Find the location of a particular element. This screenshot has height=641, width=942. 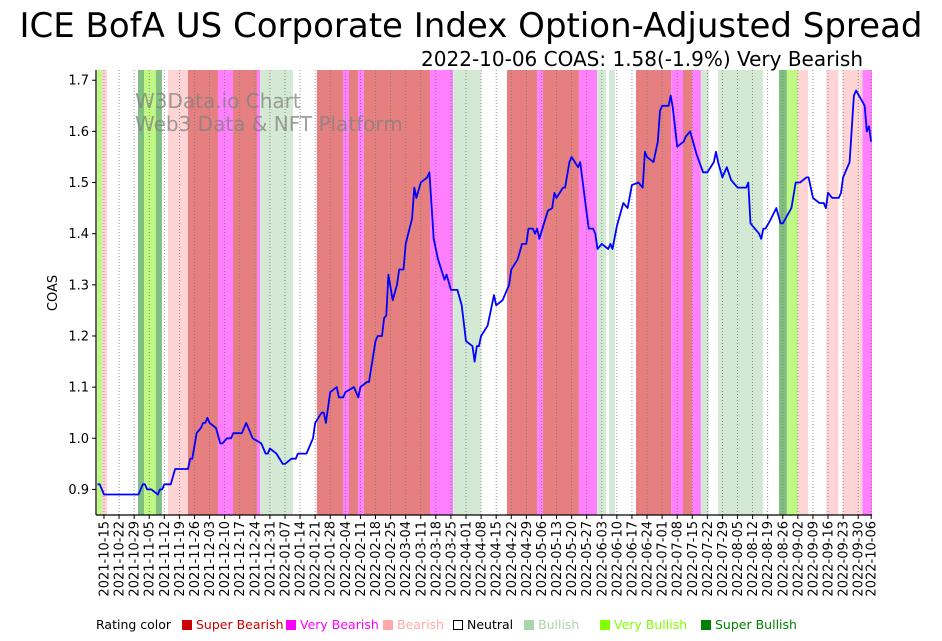

x-tick-label: 2022-09-16 is located at coordinates (829, 559).